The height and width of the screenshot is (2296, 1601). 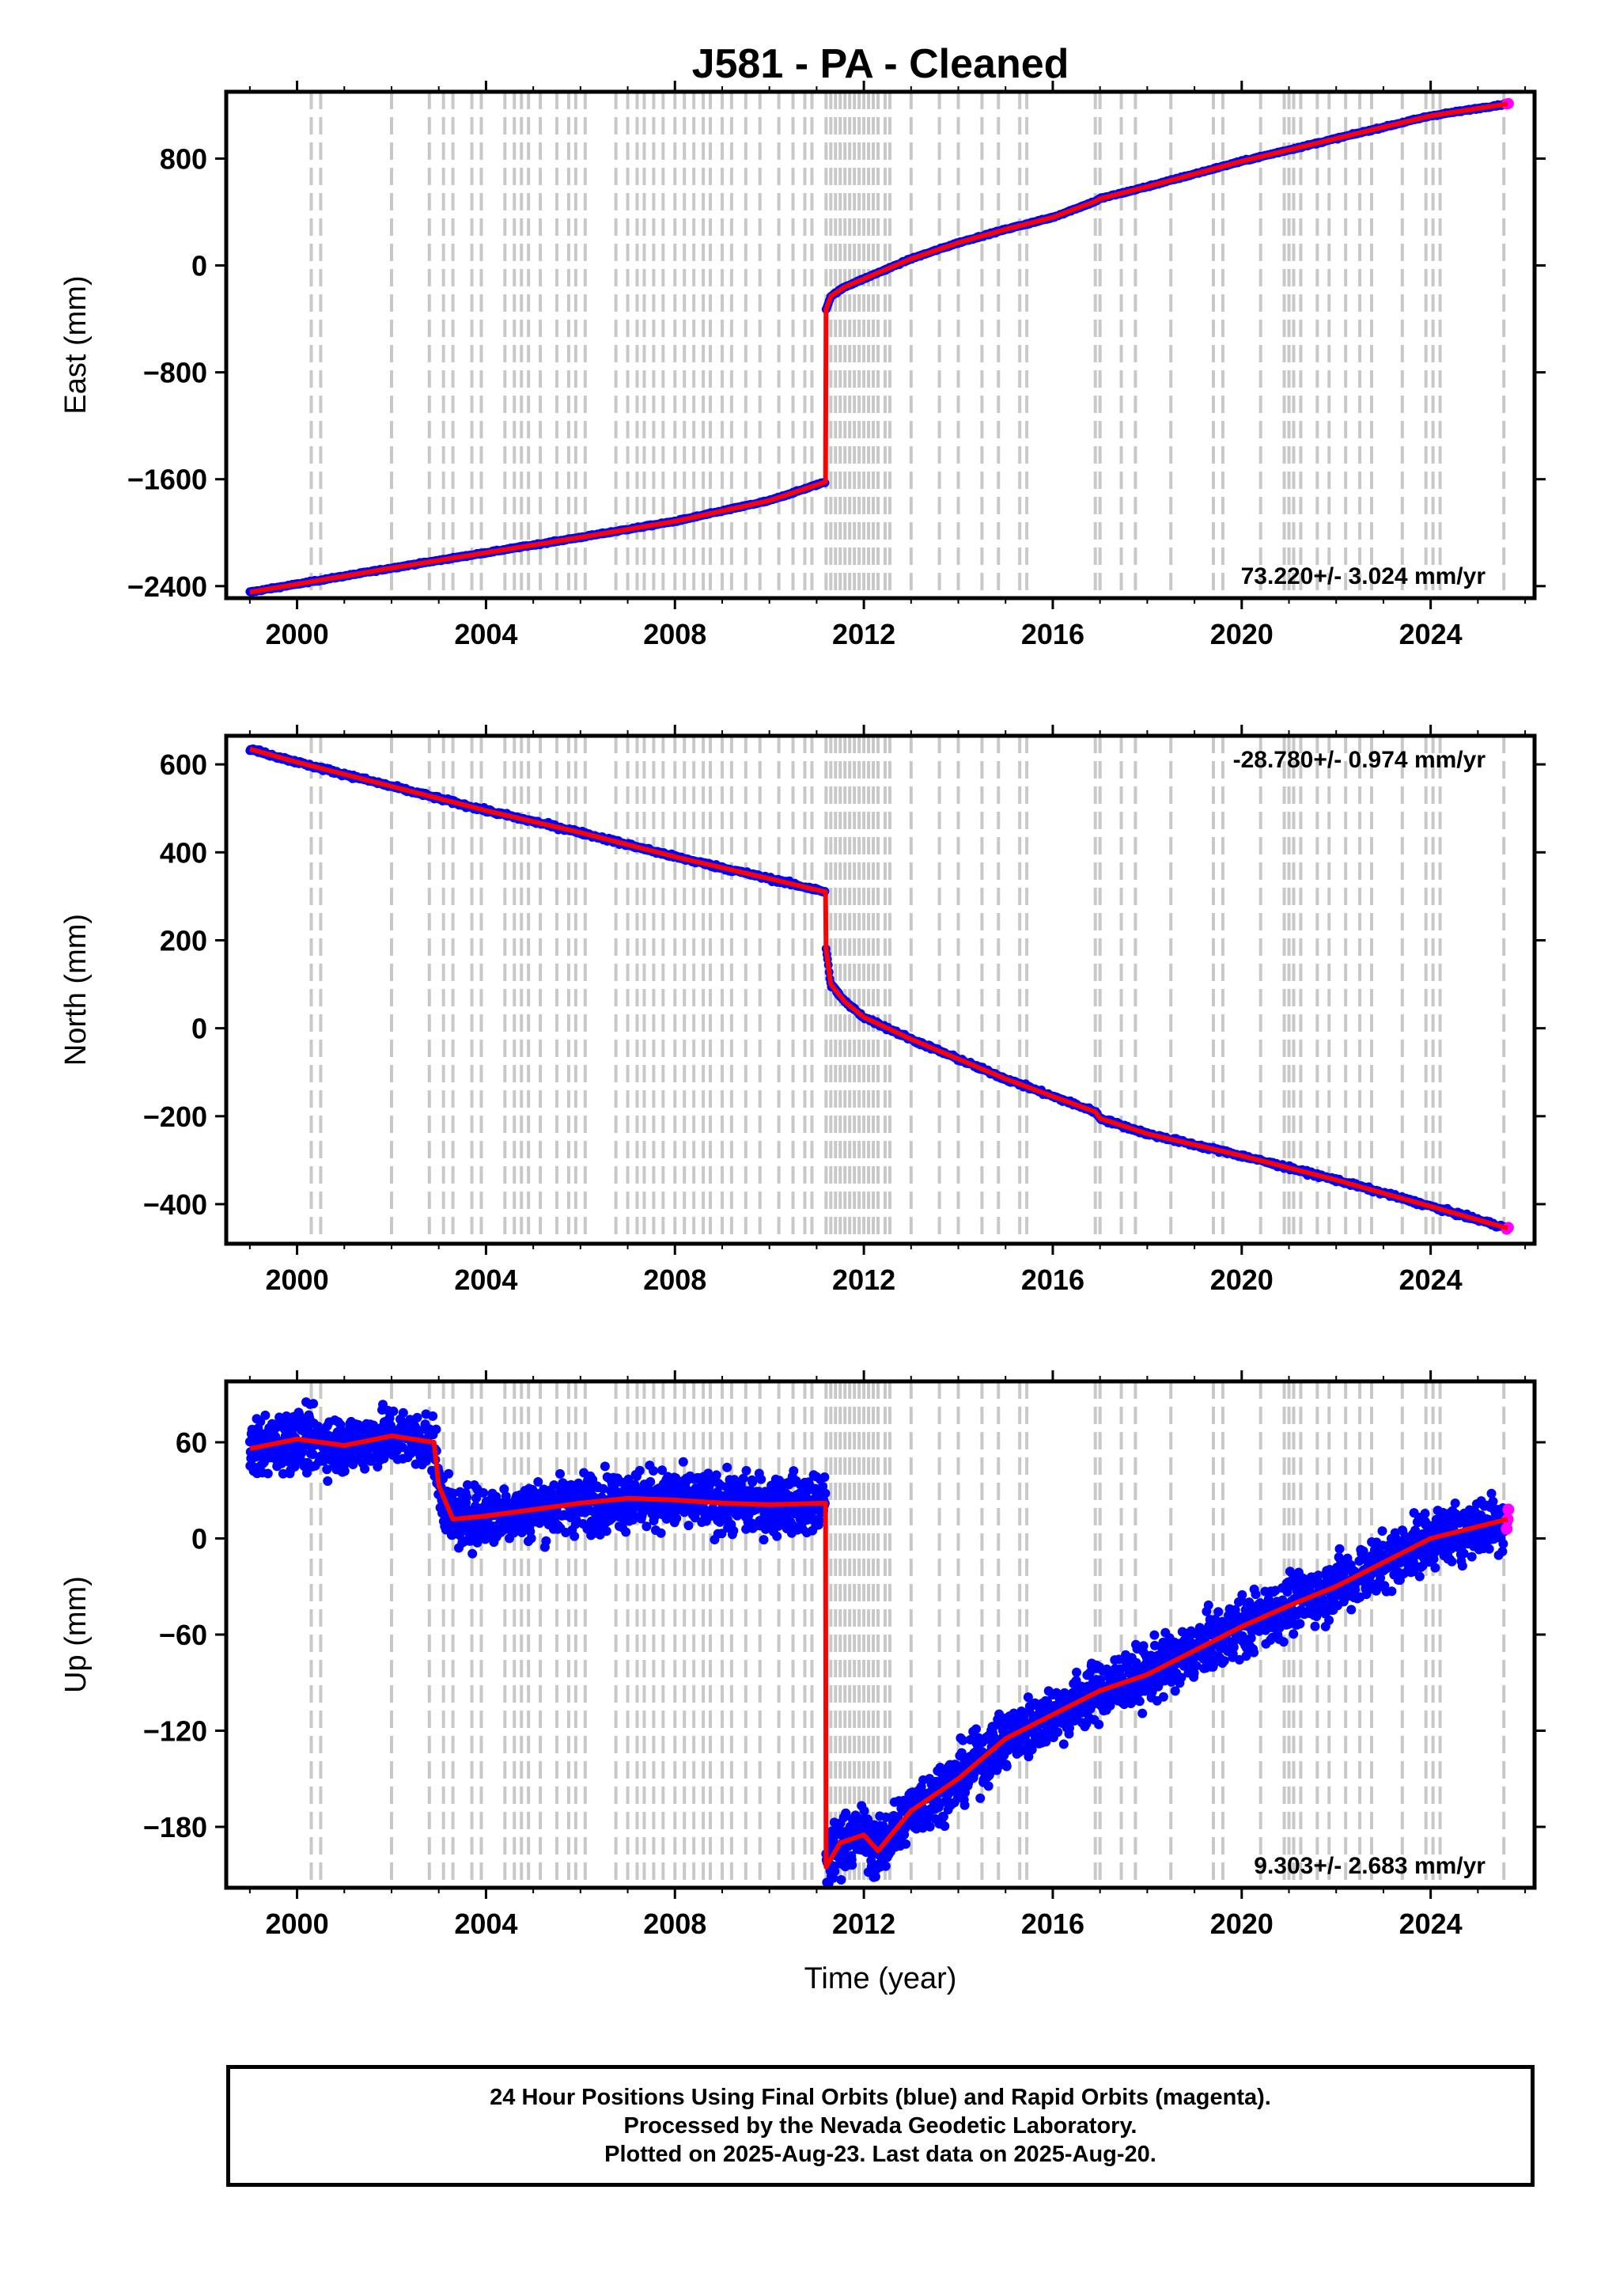 I want to click on y-tick-label: −400, so click(x=175, y=1205).